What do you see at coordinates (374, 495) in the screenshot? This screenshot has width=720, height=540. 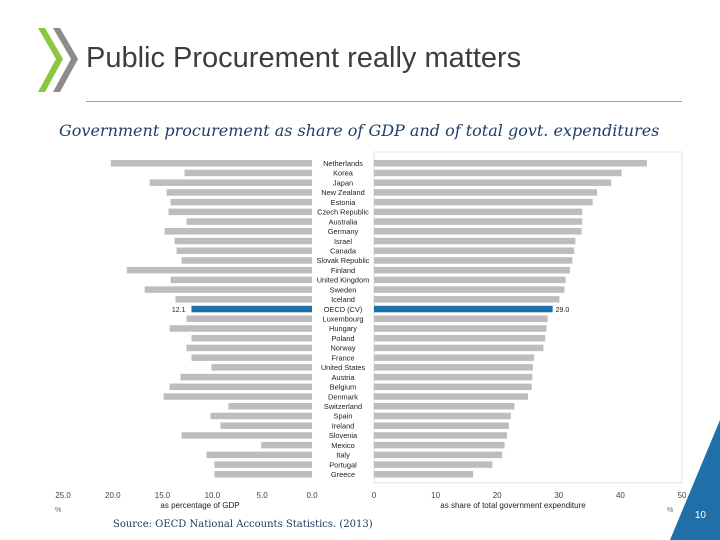 I see `expenditure-axis-tick: 0` at bounding box center [374, 495].